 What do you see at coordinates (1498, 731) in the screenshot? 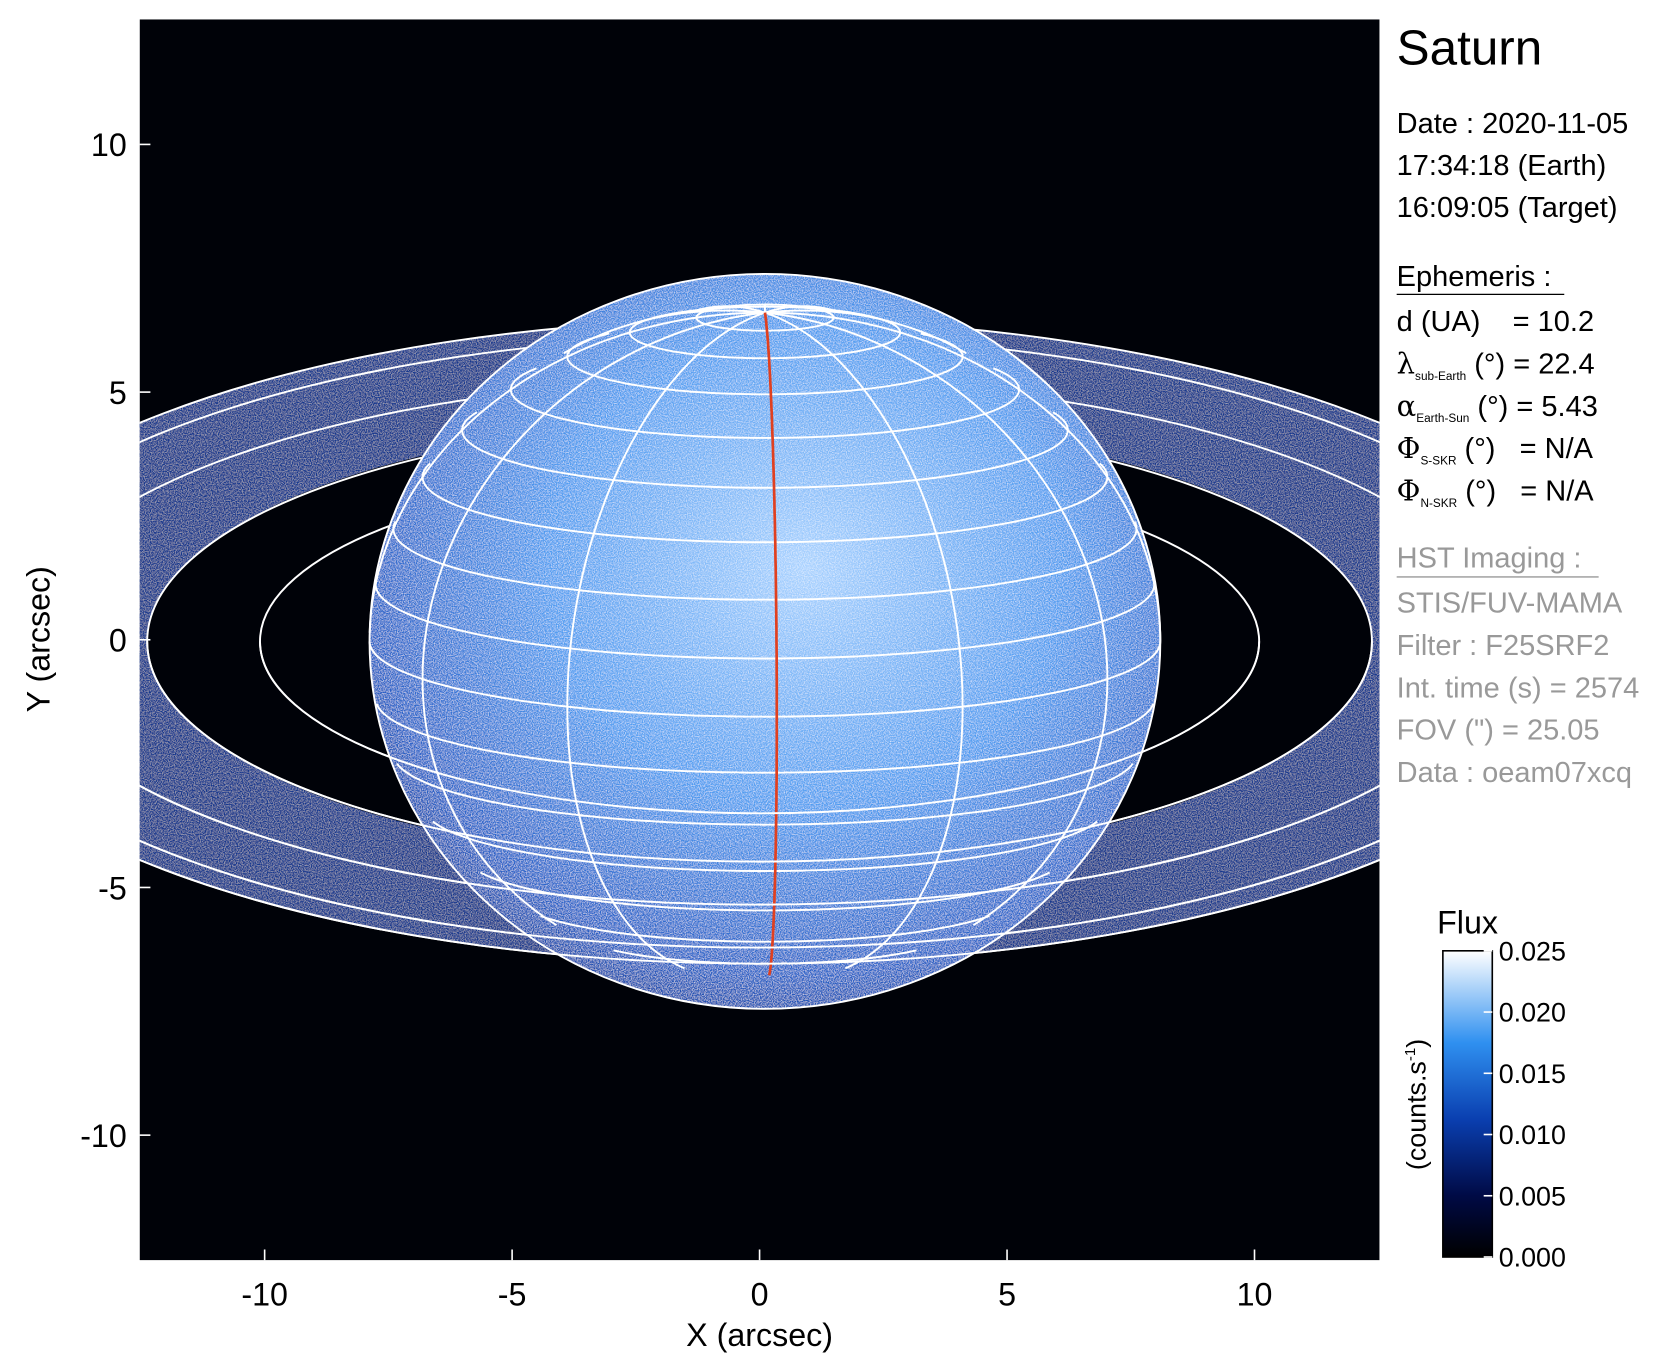
I see `imaging-line: FOV (") = 25.05` at bounding box center [1498, 731].